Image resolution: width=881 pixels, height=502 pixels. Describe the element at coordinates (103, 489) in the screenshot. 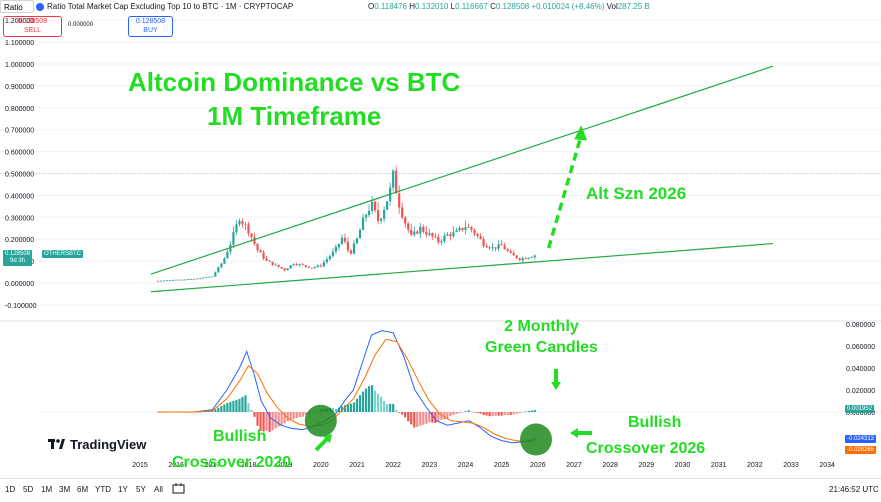

I see `timeframe-ytd: YTD` at that location.